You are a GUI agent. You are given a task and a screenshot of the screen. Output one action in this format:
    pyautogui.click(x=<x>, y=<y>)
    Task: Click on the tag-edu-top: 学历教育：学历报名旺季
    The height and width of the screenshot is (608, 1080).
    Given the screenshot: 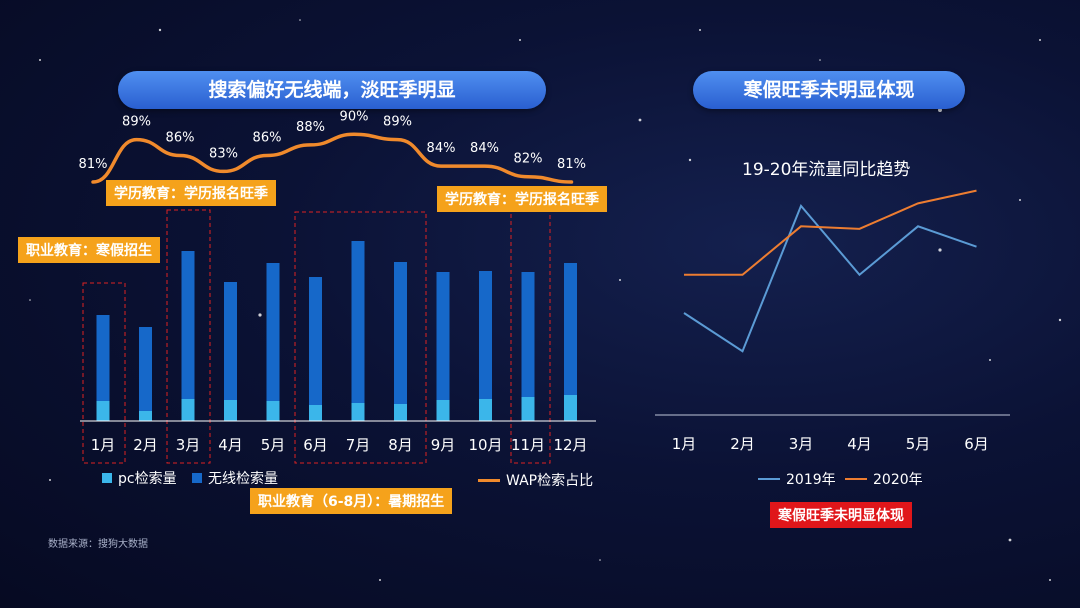 What is the action you would take?
    pyautogui.click(x=191, y=193)
    